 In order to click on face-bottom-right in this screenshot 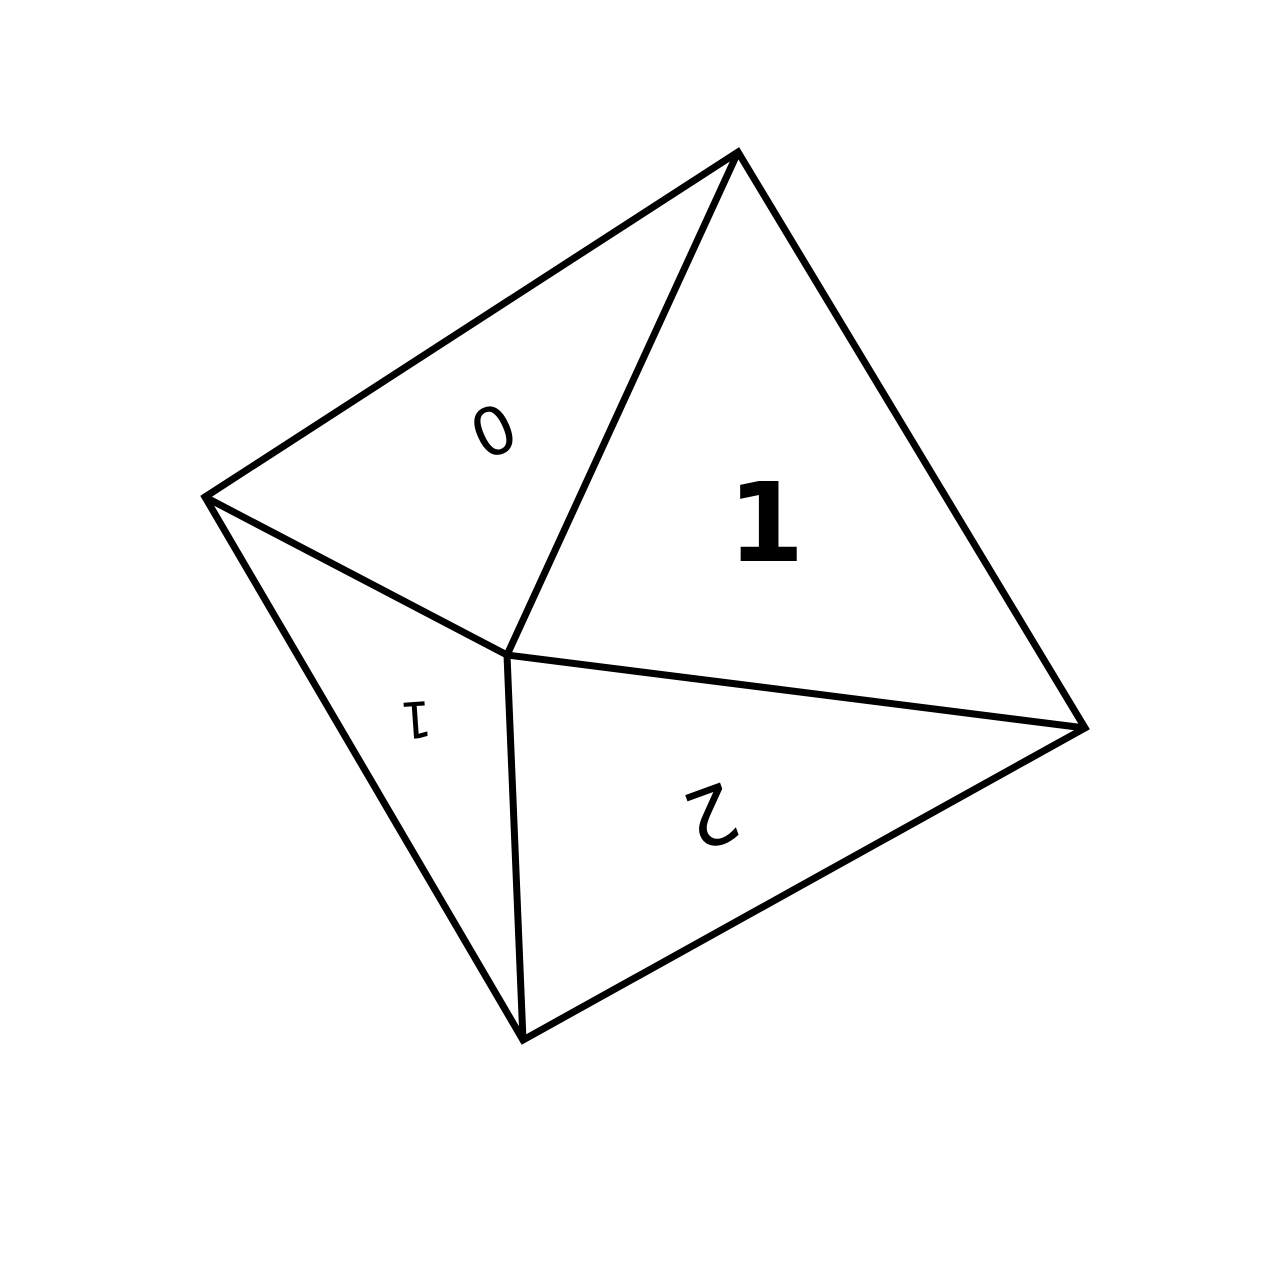, I will do `click(796, 847)`.